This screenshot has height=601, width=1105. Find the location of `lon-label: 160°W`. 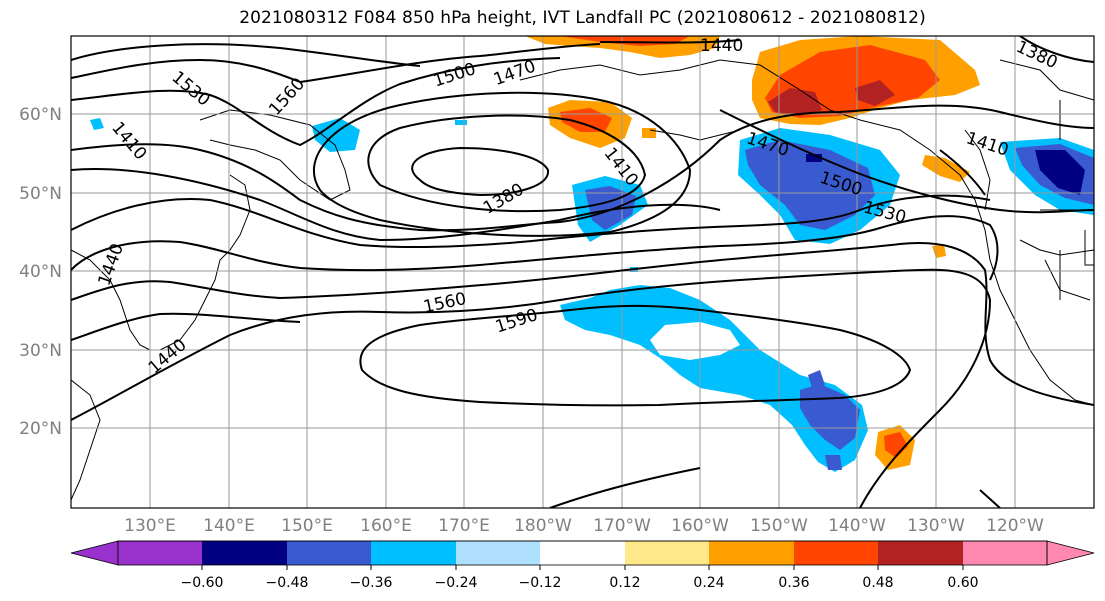

lon-label: 160°W is located at coordinates (700, 526).